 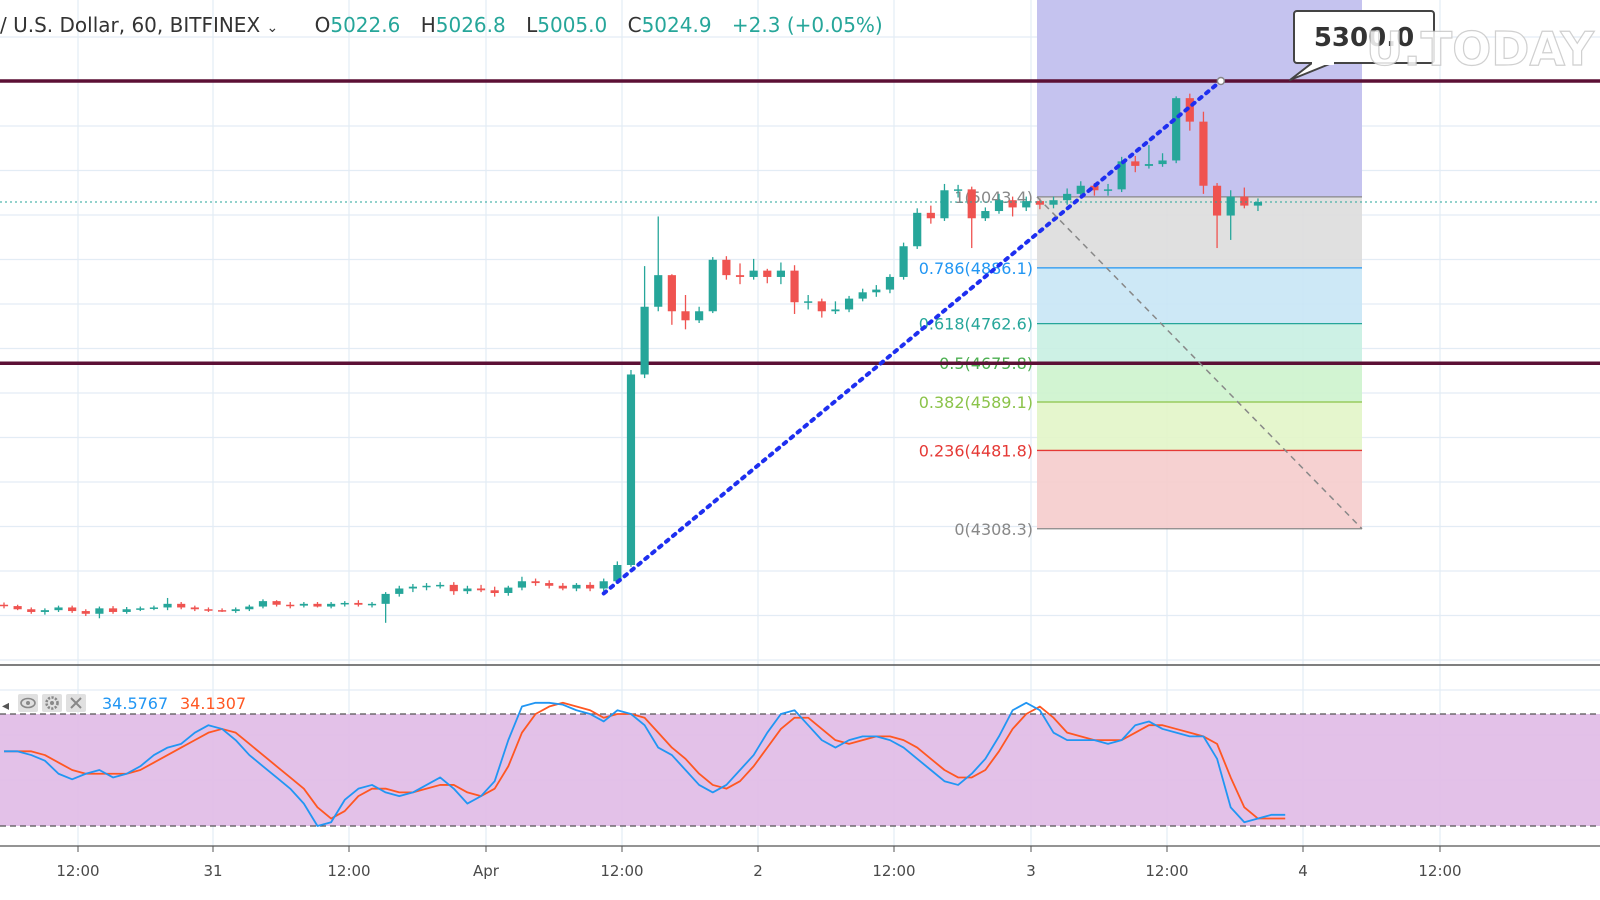 I want to click on high-value: 5026.8, so click(x=471, y=25).